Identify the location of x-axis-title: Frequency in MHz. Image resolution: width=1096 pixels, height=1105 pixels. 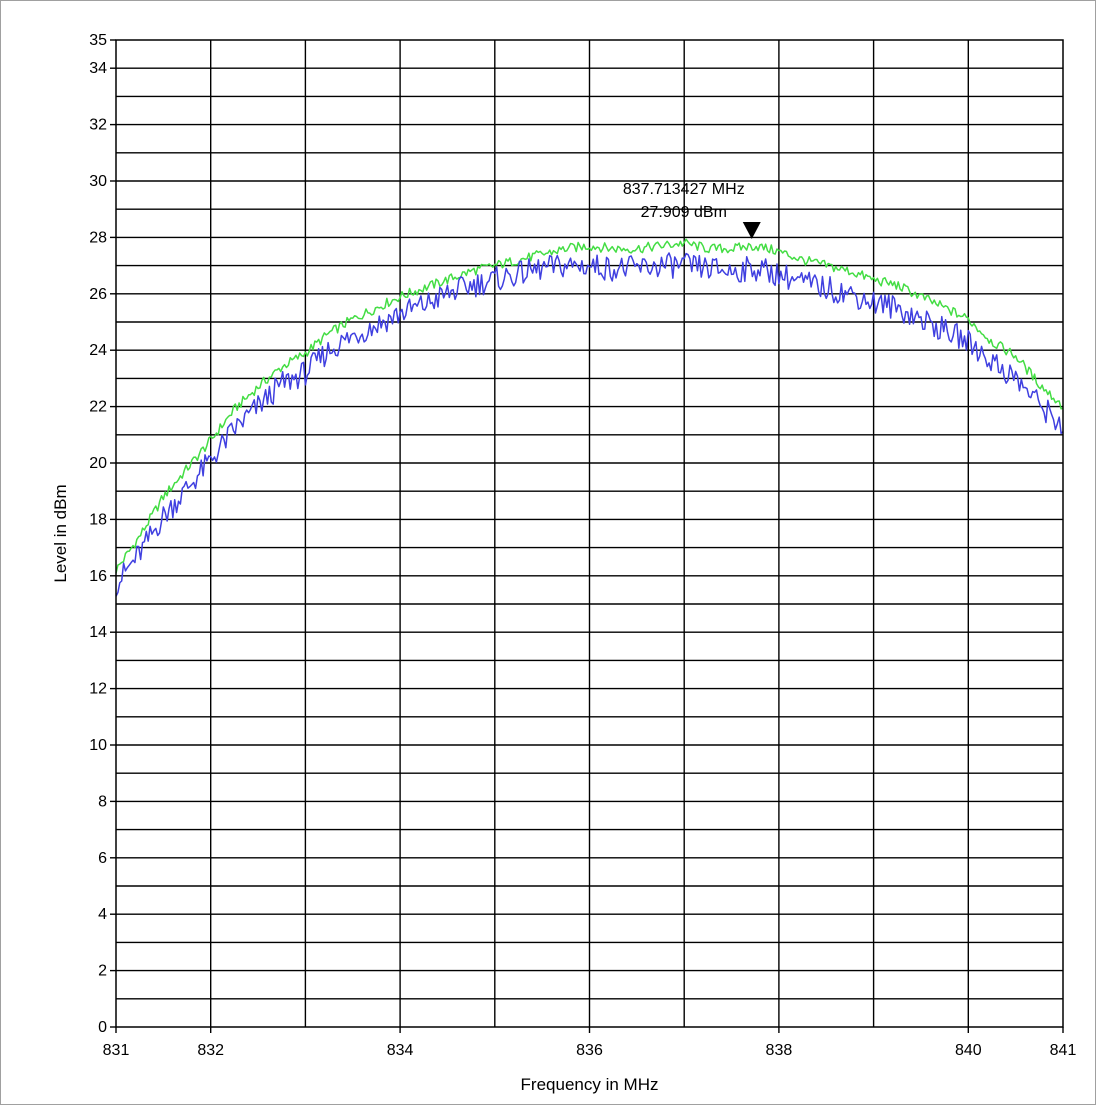
(590, 1084).